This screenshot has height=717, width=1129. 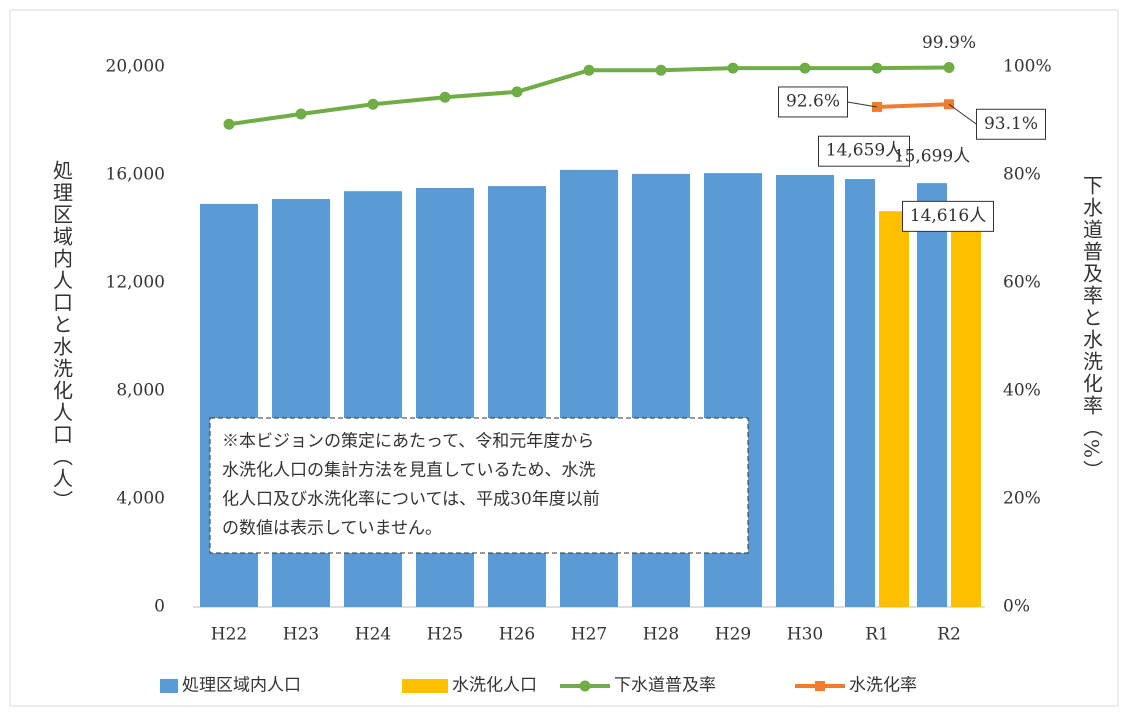 I want to click on annotation: ※本ビジョンの策定にあたって、令和元年度から, so click(x=408, y=442).